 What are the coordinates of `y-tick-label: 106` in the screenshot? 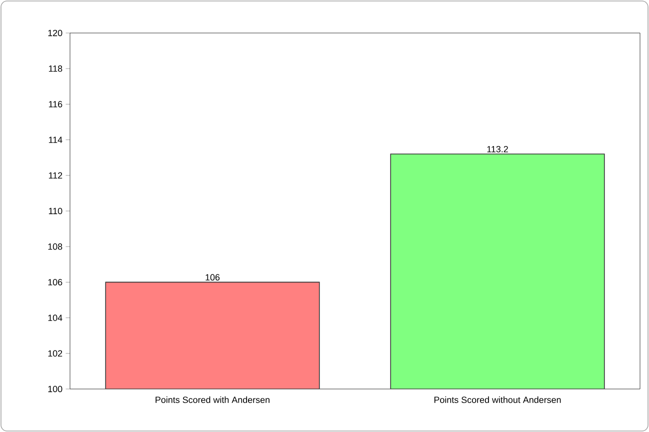 It's located at (55, 282).